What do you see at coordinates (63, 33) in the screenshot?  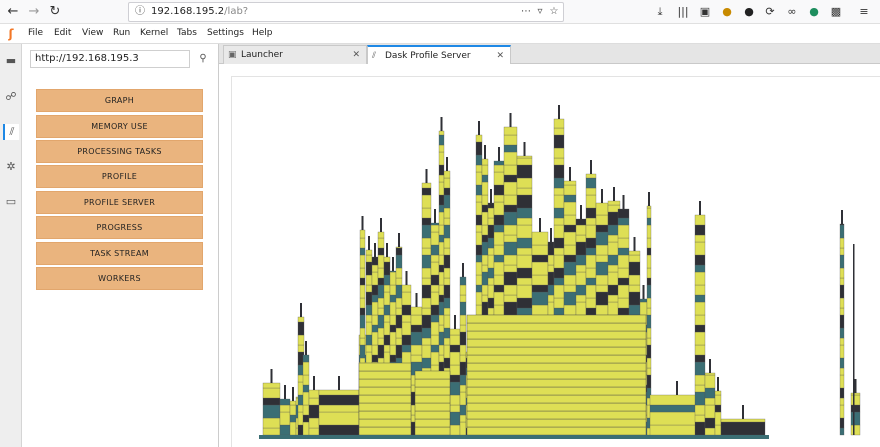 I see `menu-edit: Edit` at bounding box center [63, 33].